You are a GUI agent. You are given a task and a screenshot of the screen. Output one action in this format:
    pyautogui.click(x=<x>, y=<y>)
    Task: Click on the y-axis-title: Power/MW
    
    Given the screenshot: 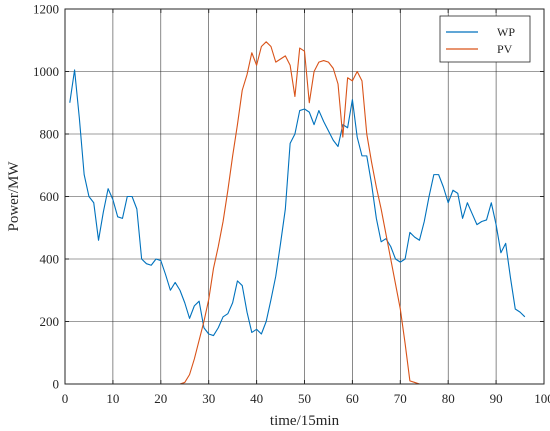 What is the action you would take?
    pyautogui.click(x=14, y=196)
    